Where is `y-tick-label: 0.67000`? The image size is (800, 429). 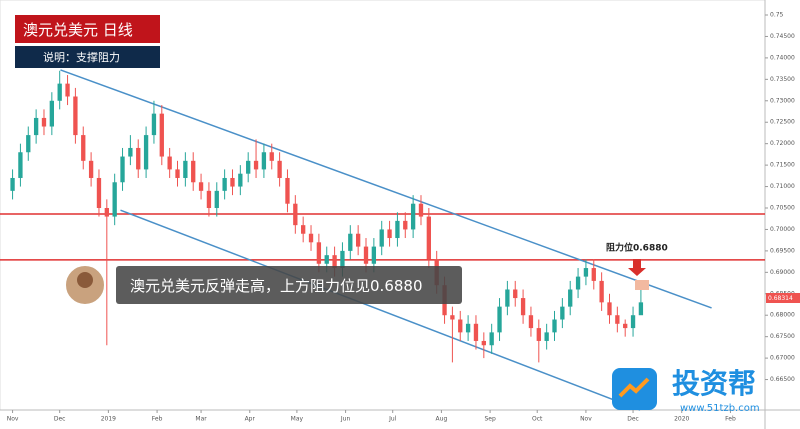 y-tick-label: 0.67000 is located at coordinates (782, 358).